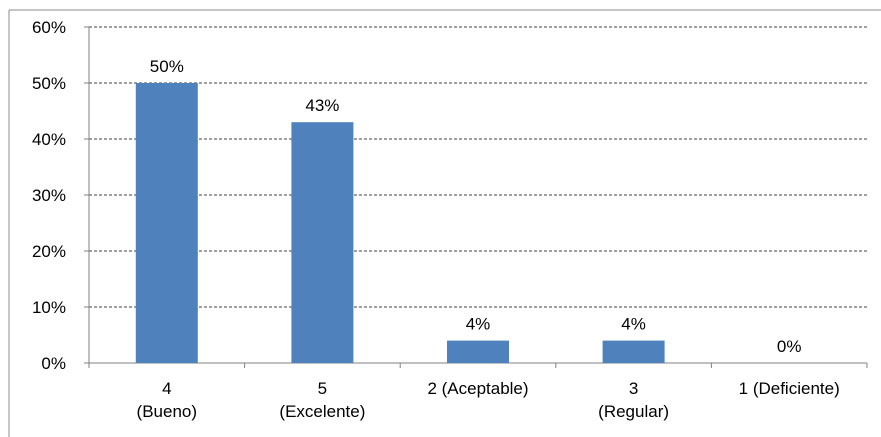  I want to click on x-tick-label: (Regular), so click(633, 411).